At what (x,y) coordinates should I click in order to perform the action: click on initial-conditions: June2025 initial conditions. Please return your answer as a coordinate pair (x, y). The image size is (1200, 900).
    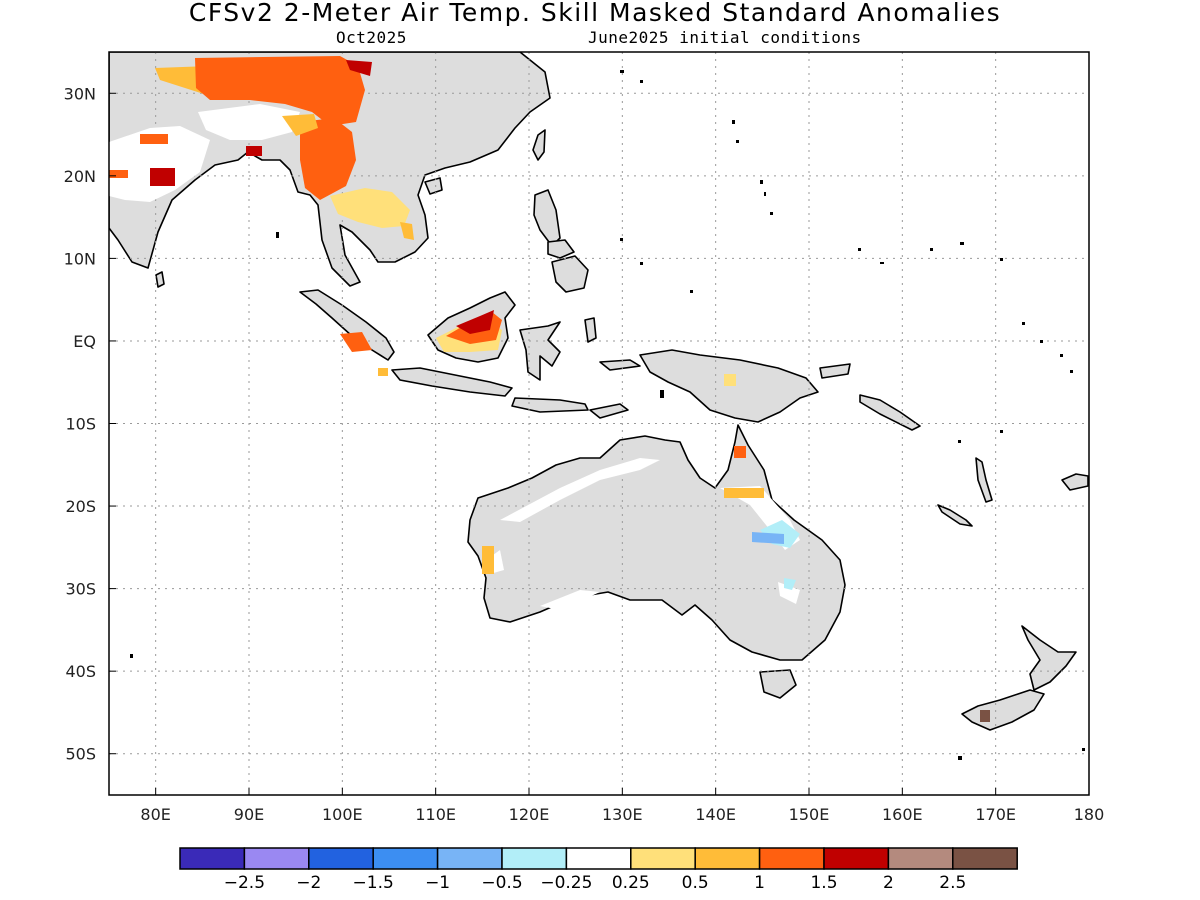
    Looking at the image, I should click on (725, 37).